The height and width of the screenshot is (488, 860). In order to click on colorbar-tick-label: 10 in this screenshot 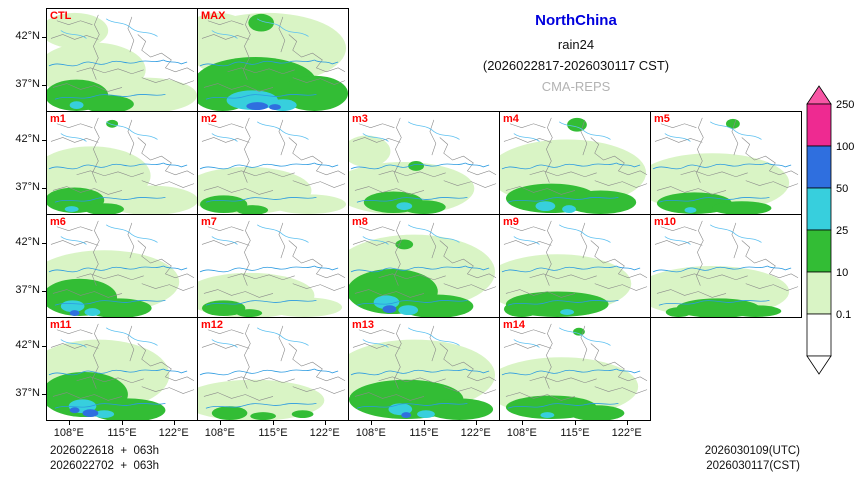, I will do `click(842, 273)`.